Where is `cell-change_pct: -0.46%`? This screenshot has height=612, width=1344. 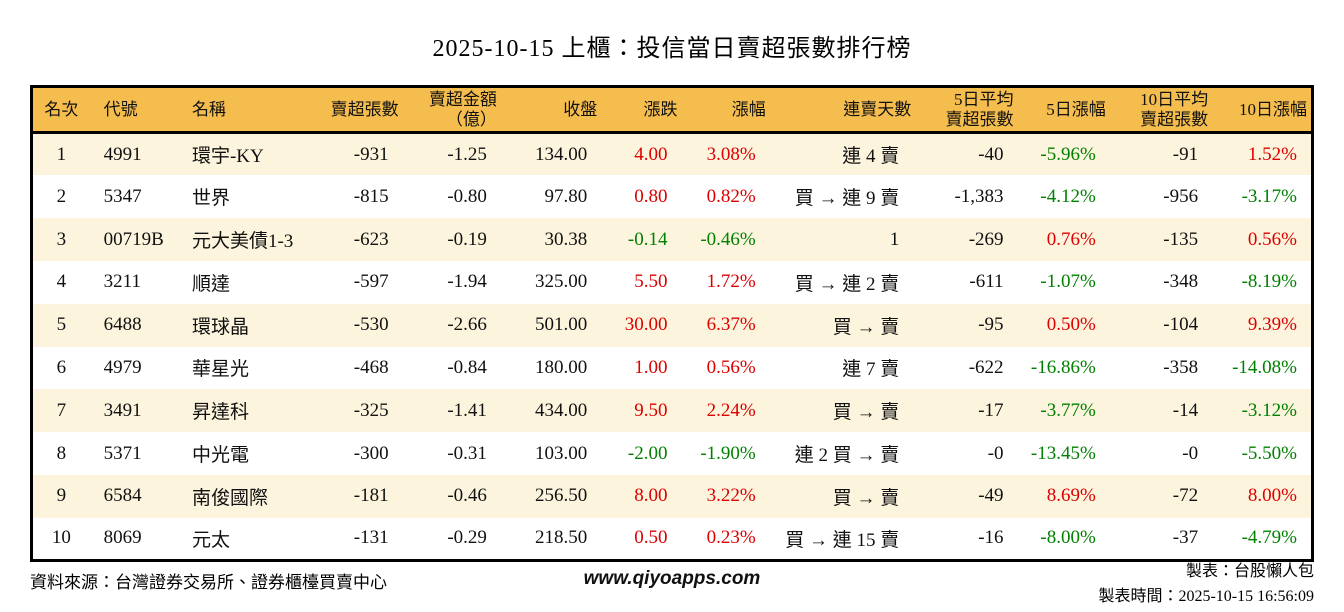 cell-change_pct: -0.46% is located at coordinates (728, 239).